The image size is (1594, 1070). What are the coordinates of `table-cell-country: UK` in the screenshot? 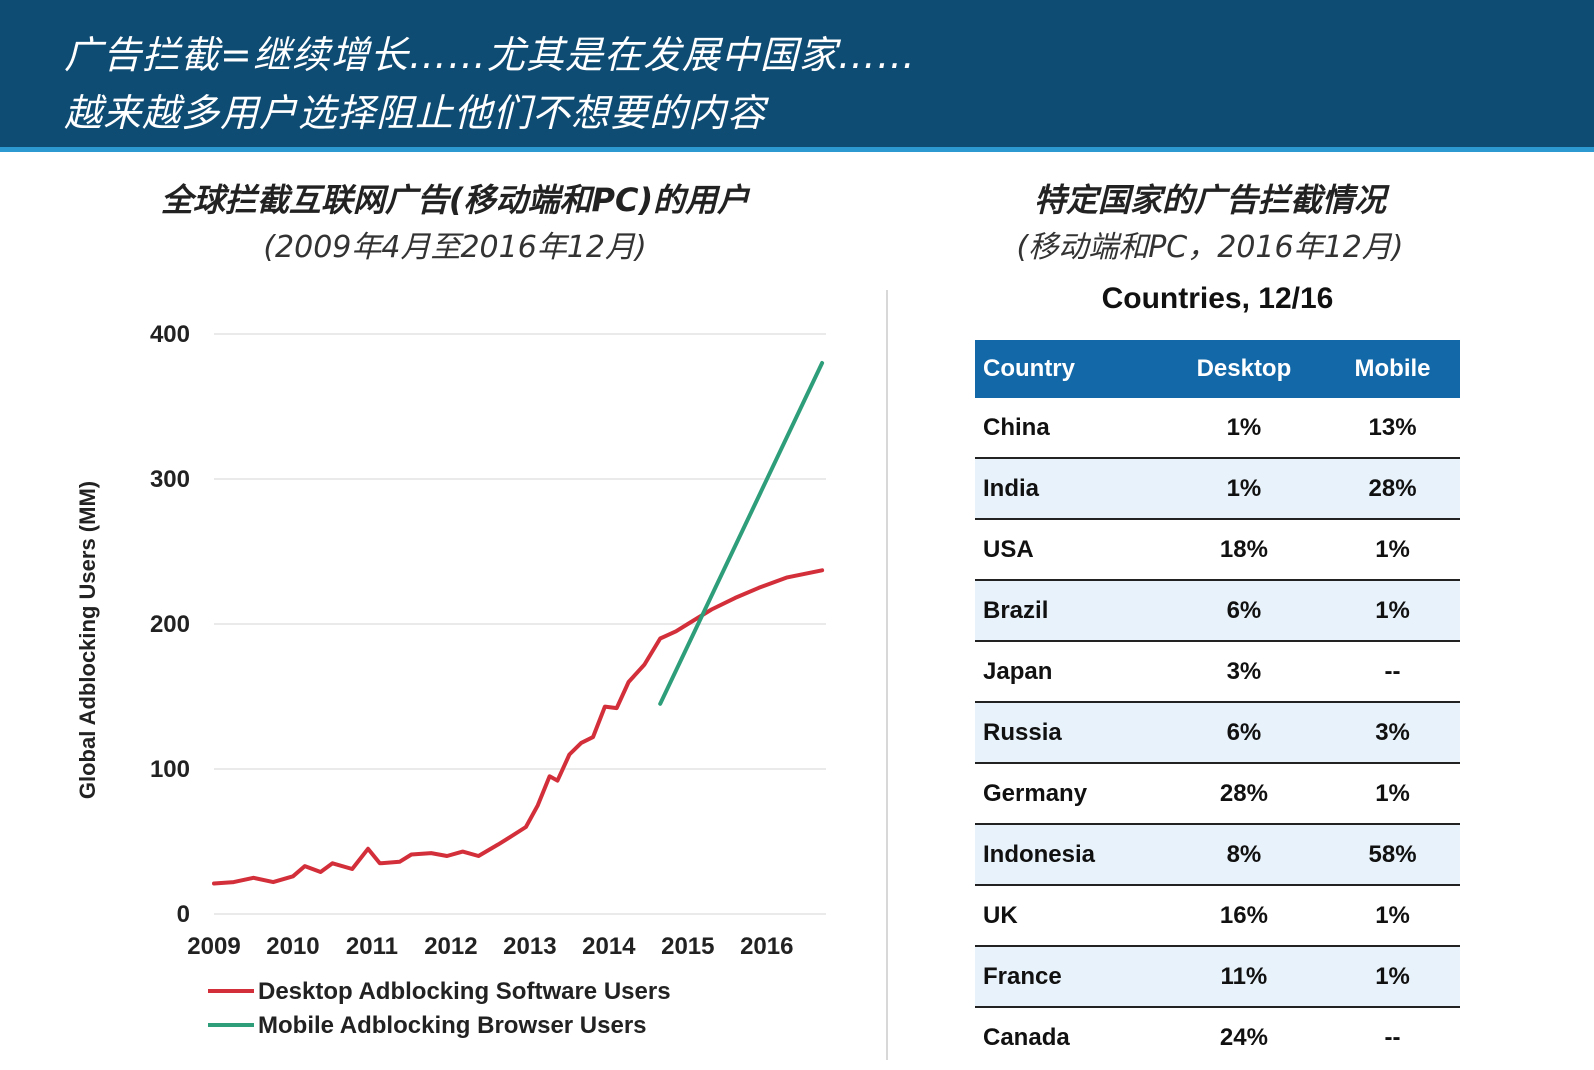 It's located at (1069, 916).